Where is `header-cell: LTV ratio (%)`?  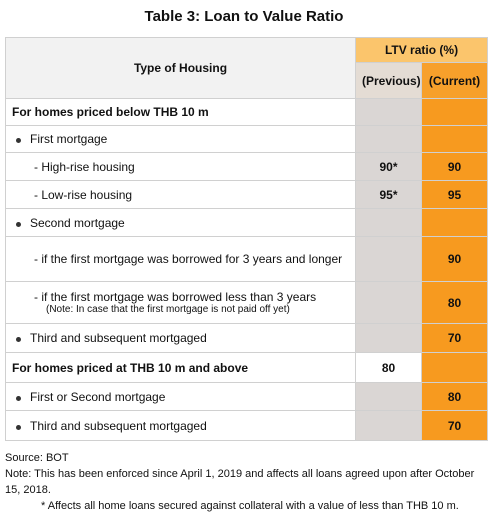 header-cell: LTV ratio (%) is located at coordinates (421, 50).